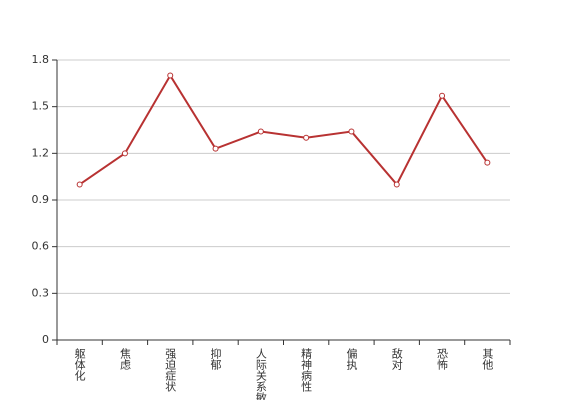  Describe the element at coordinates (306, 370) in the screenshot. I see `x-tick-label: 精神病性` at that location.